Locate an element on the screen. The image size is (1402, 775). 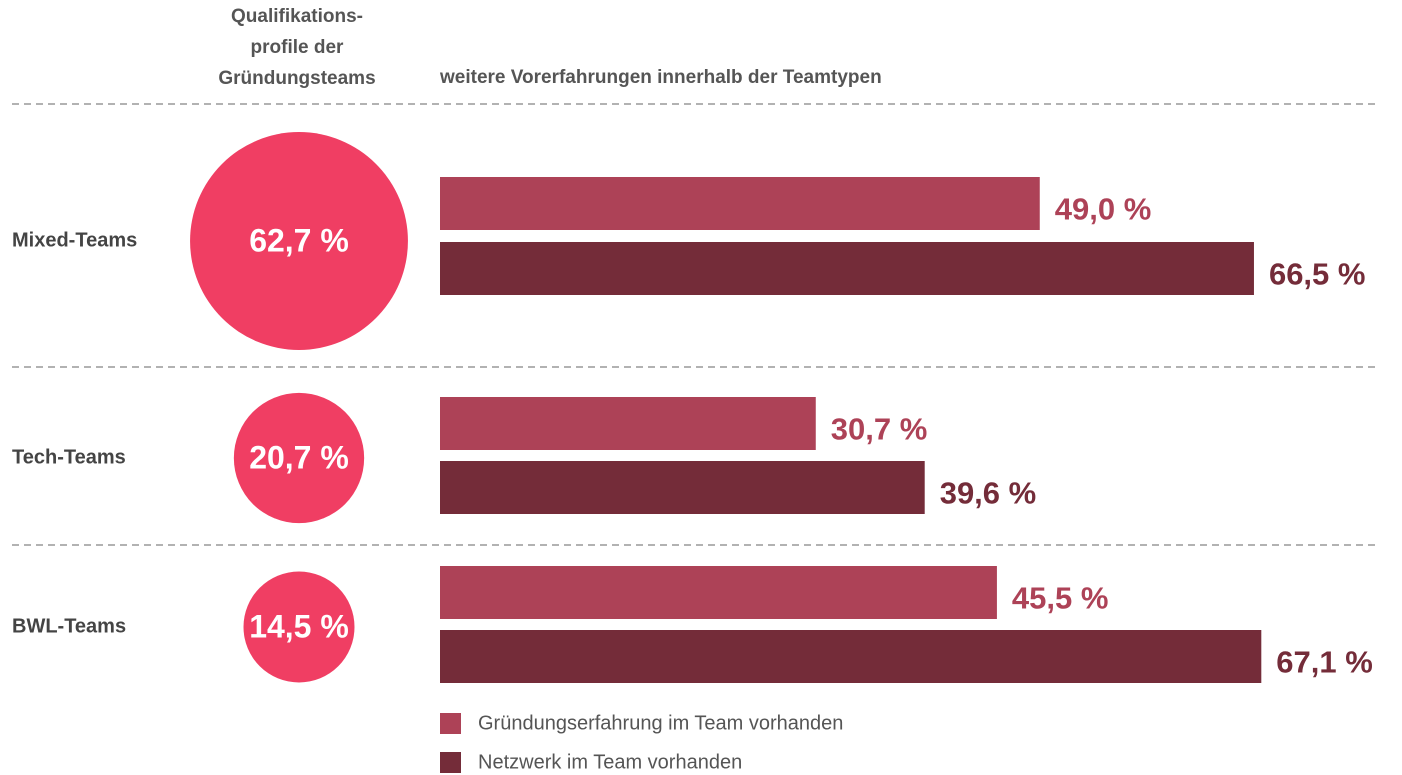
header-left: Qualifikations- is located at coordinates (297, 16).